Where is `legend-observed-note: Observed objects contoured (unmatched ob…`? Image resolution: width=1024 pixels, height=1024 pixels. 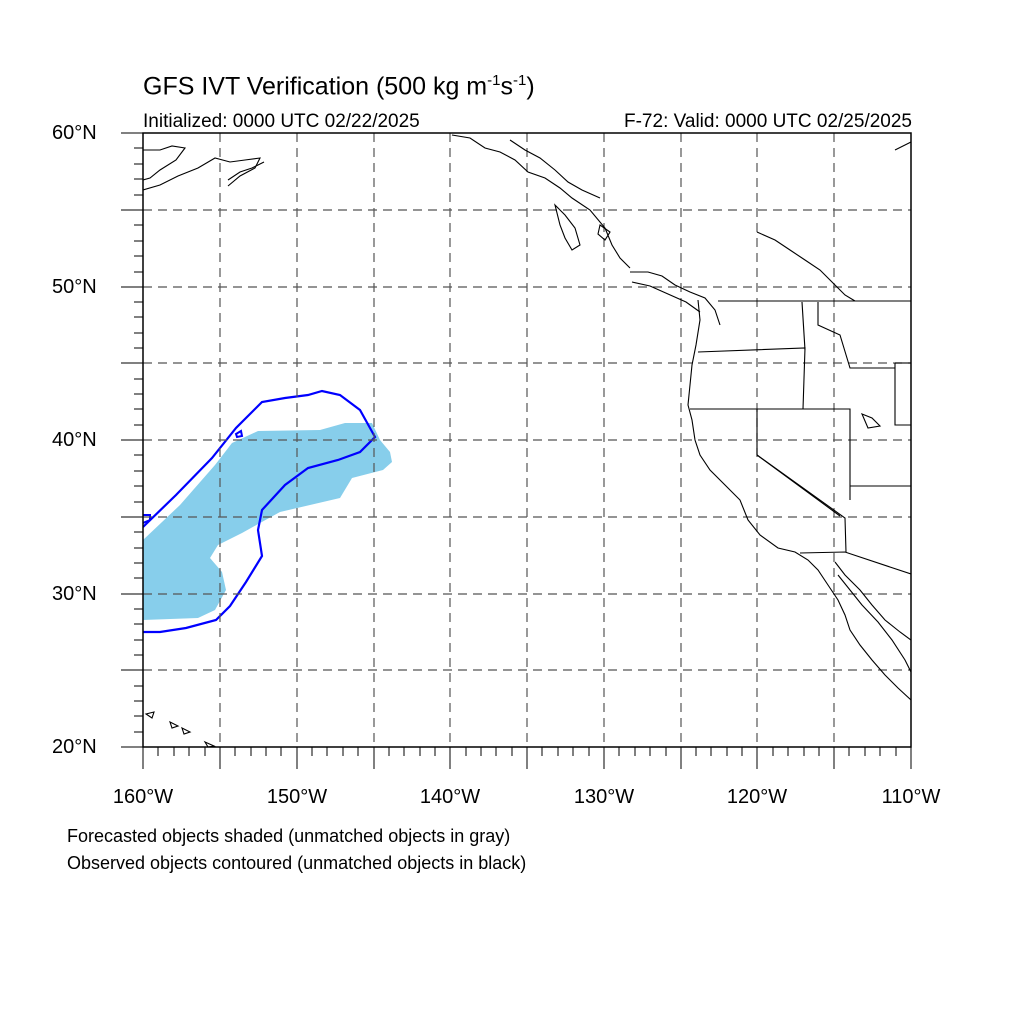 legend-observed-note: Observed objects contoured (unmatched ob… is located at coordinates (297, 863).